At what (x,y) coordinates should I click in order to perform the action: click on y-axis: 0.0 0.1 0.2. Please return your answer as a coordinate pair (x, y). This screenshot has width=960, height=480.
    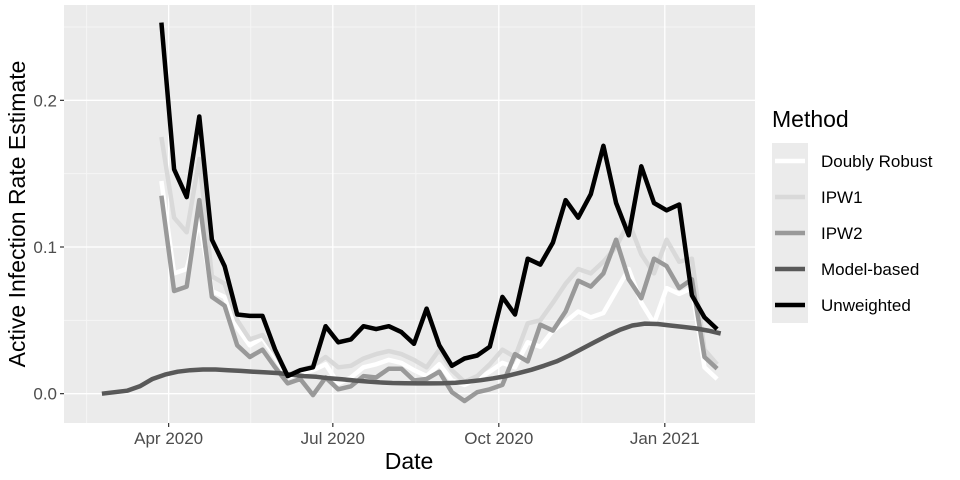
    Looking at the image, I should click on (48, 247).